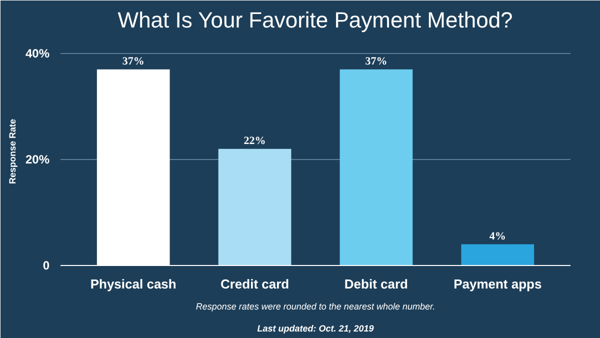  Describe the element at coordinates (46, 265) in the screenshot. I see `y-tick-label: 0` at that location.